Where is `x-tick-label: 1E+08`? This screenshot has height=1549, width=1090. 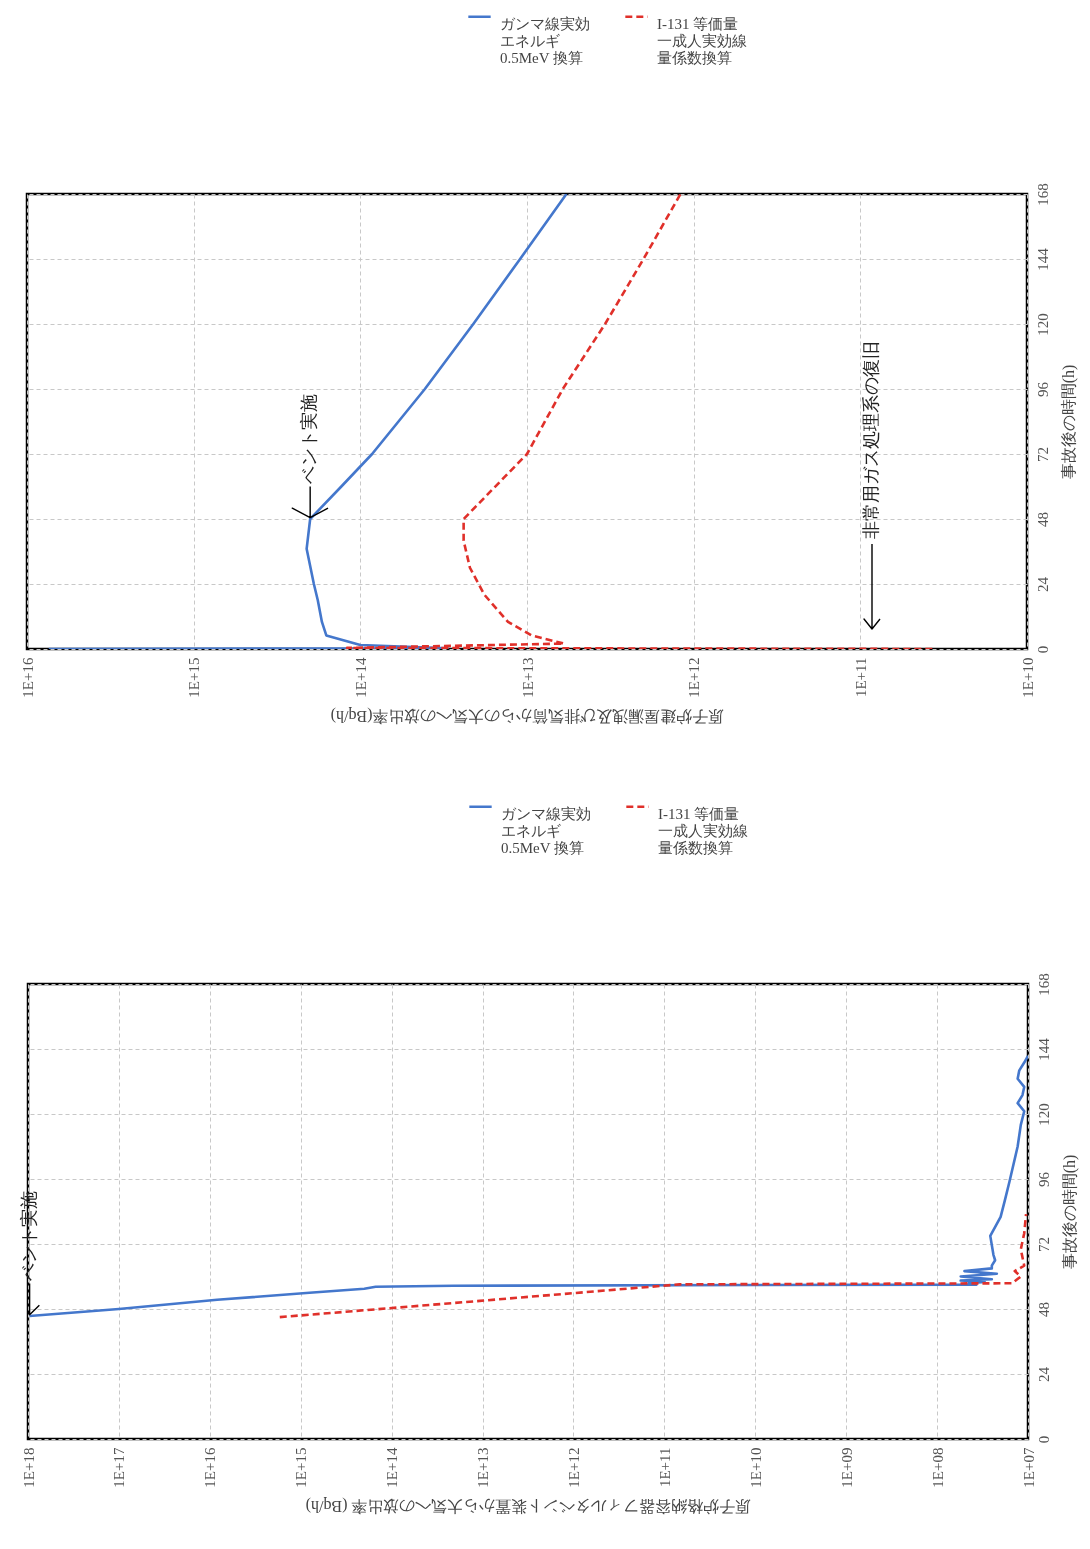
x-tick-label: 1E+08 is located at coordinates (937, 1467).